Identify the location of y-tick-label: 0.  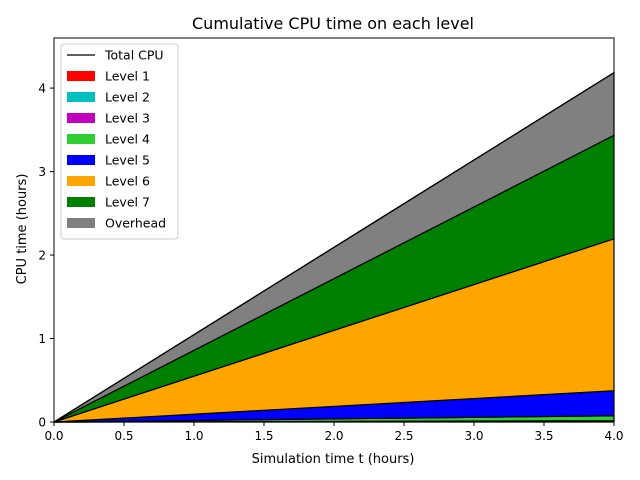
(42, 423).